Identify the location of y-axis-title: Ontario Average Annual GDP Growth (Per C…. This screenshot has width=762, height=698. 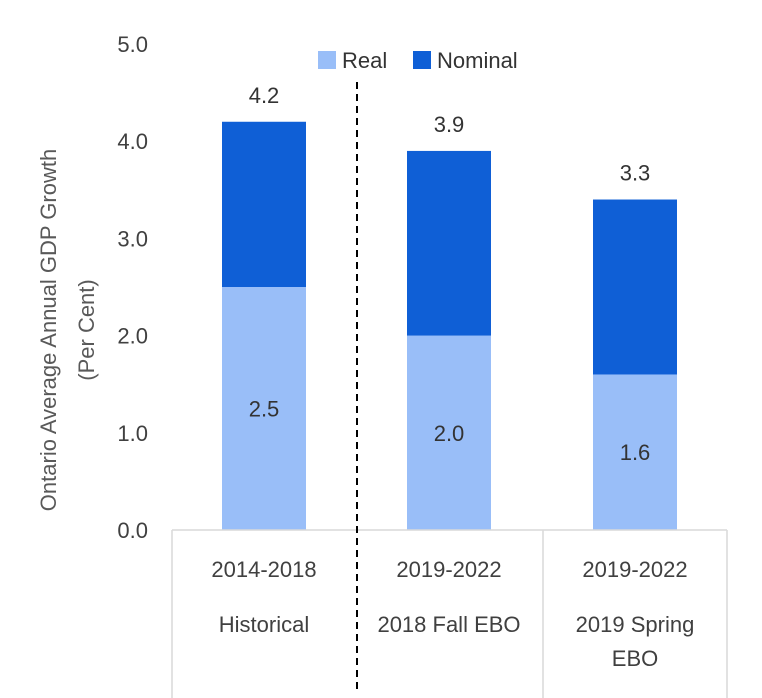
(67, 330).